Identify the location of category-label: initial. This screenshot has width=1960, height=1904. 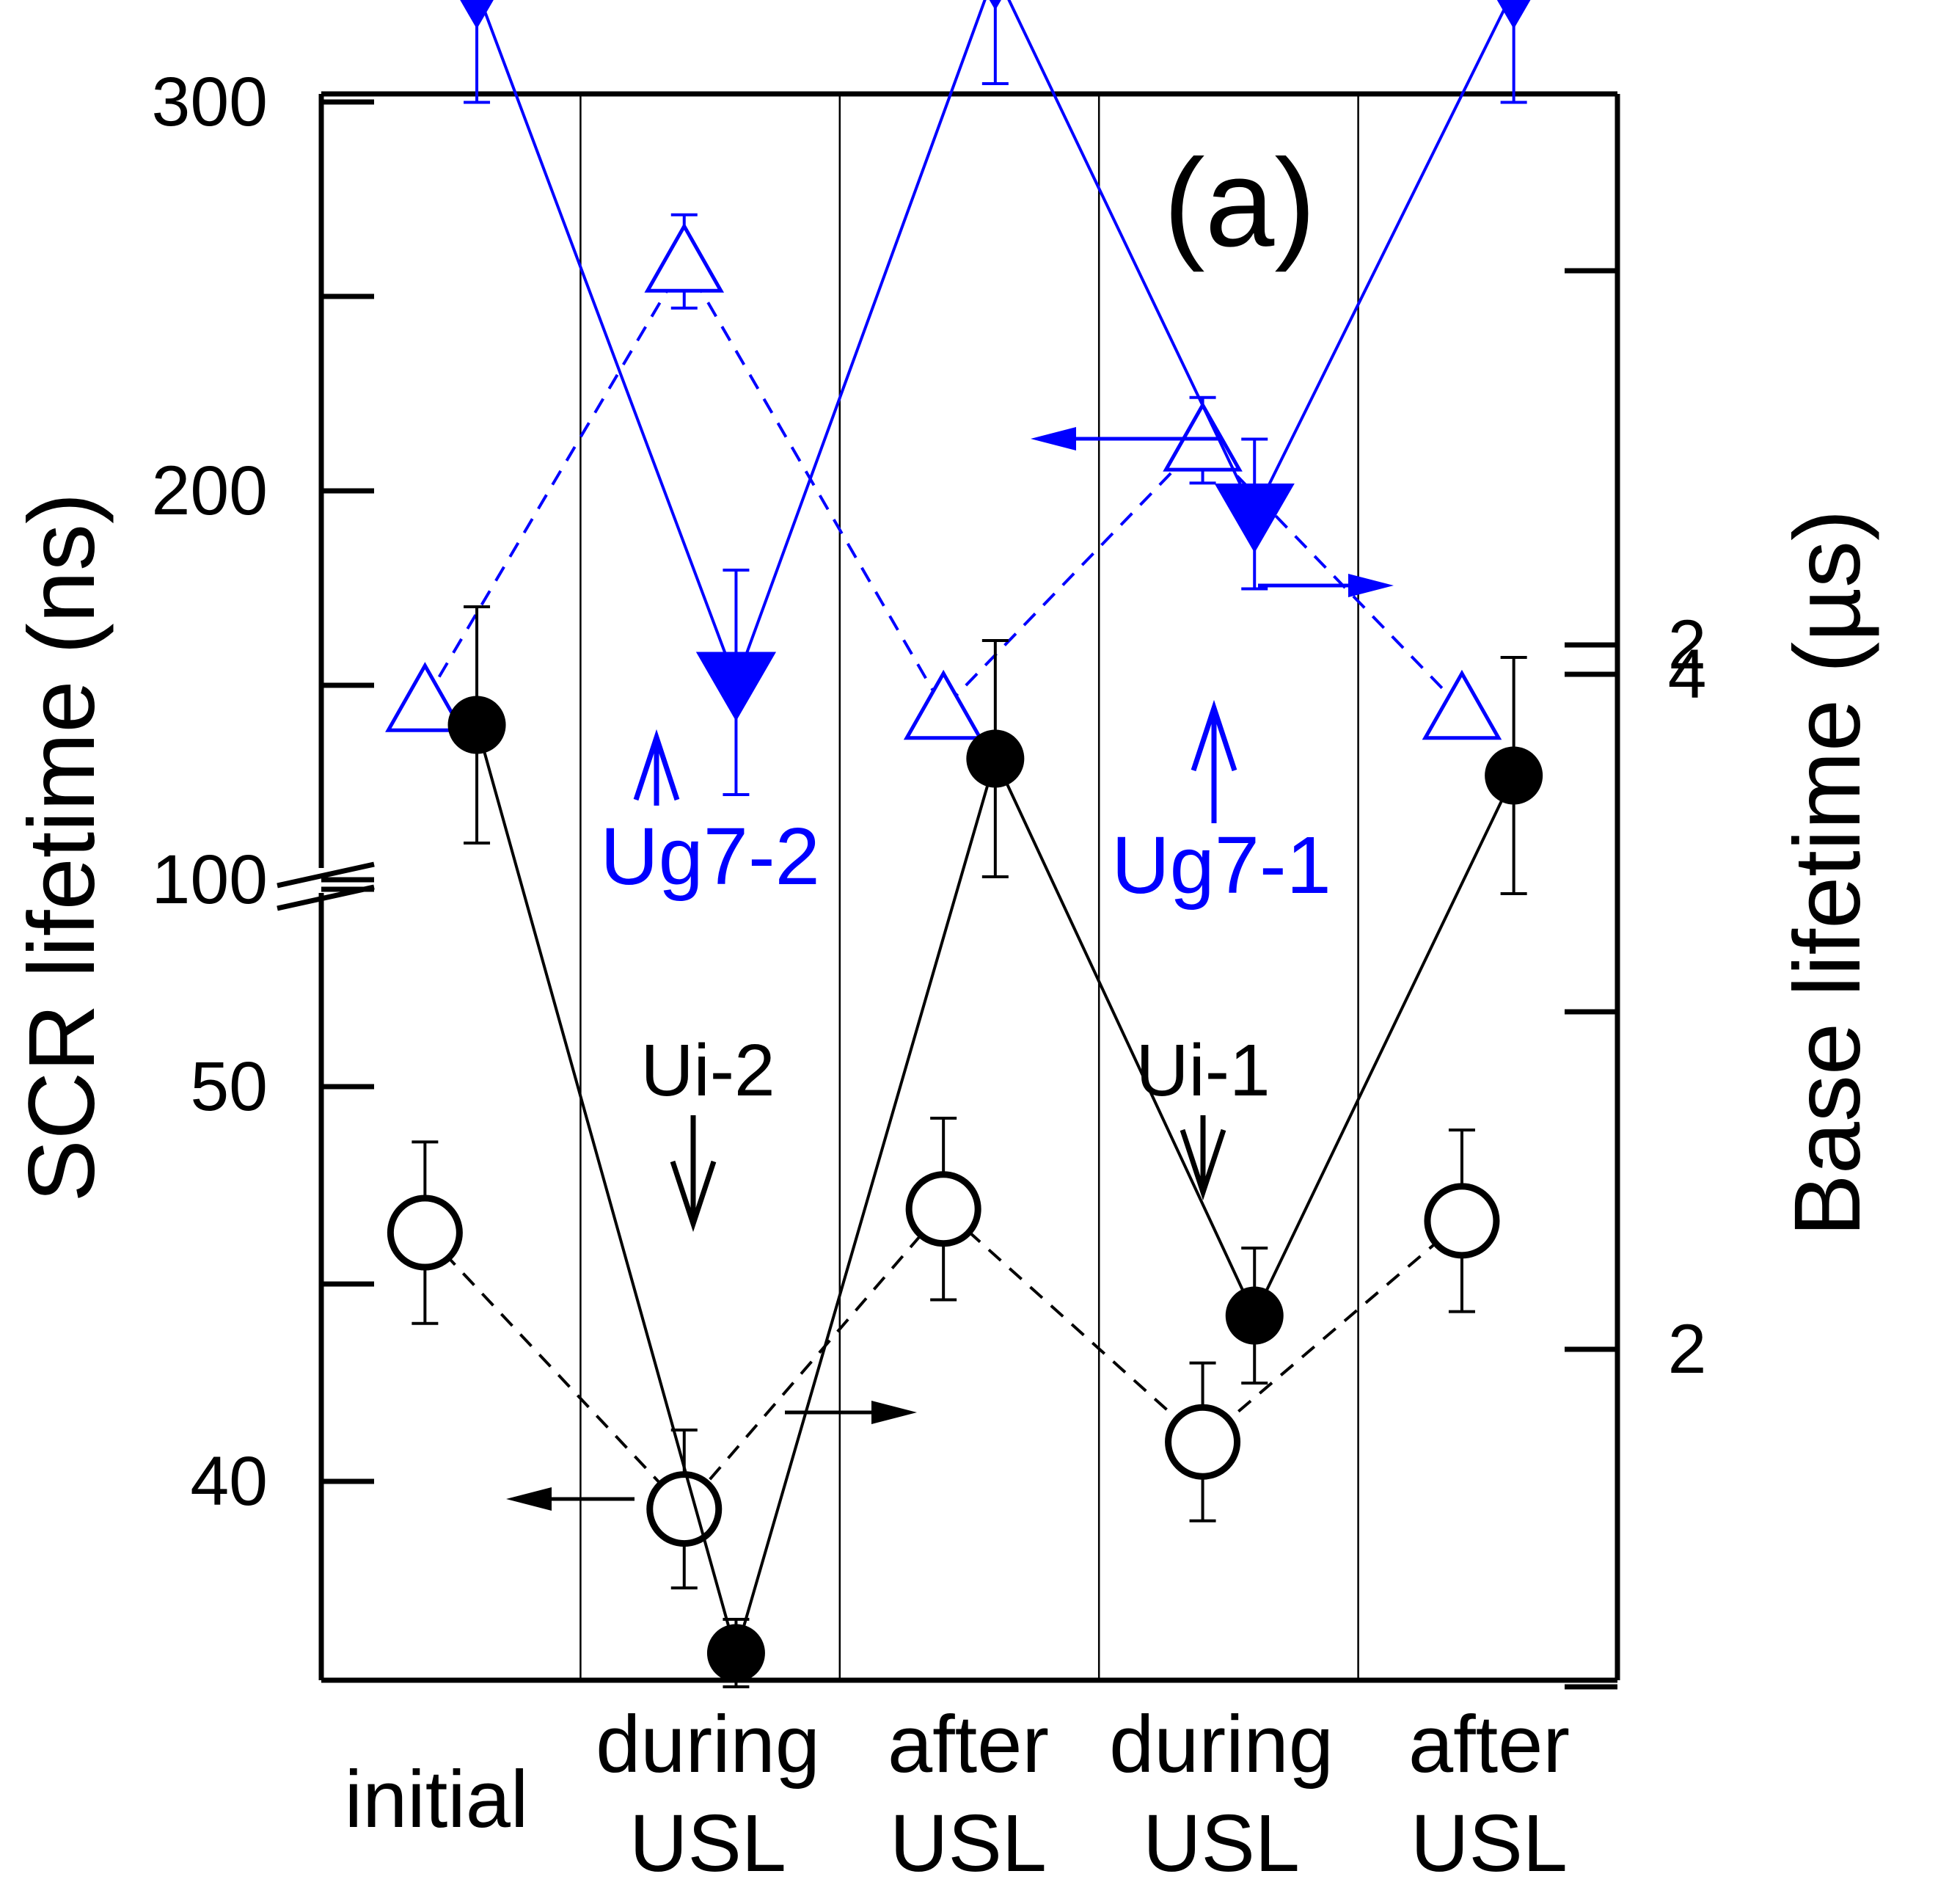
(437, 1800).